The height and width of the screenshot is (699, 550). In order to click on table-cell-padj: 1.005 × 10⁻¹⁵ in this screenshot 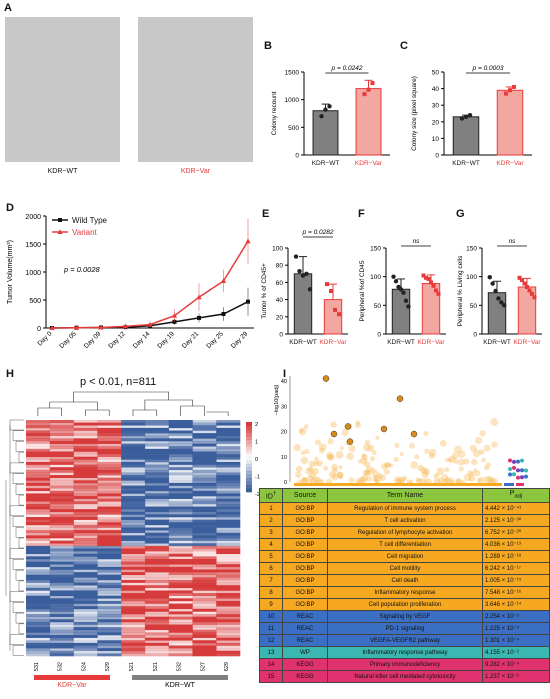, I will do `click(516, 581)`.